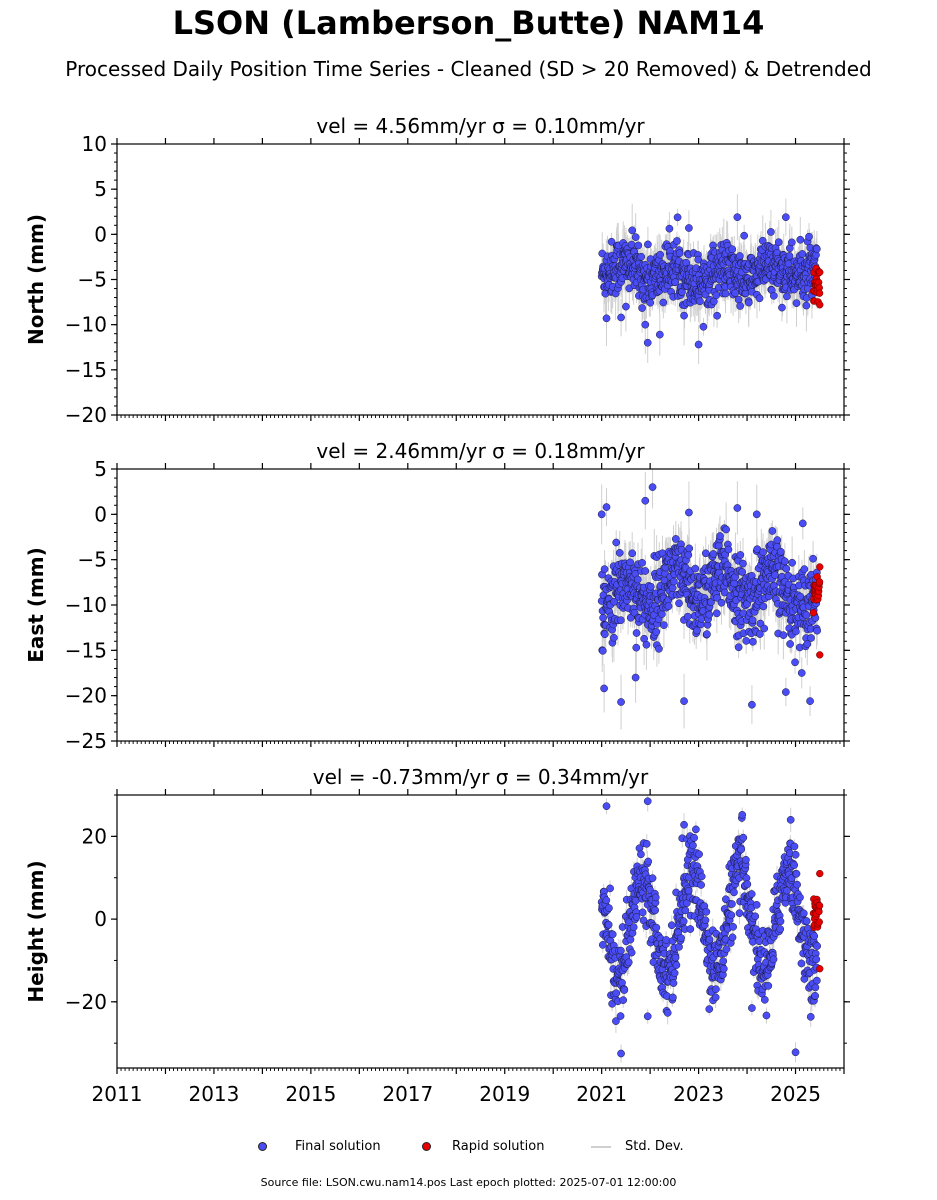 This screenshot has width=937, height=1200. I want to click on y-tick-label: 5, so click(100, 189).